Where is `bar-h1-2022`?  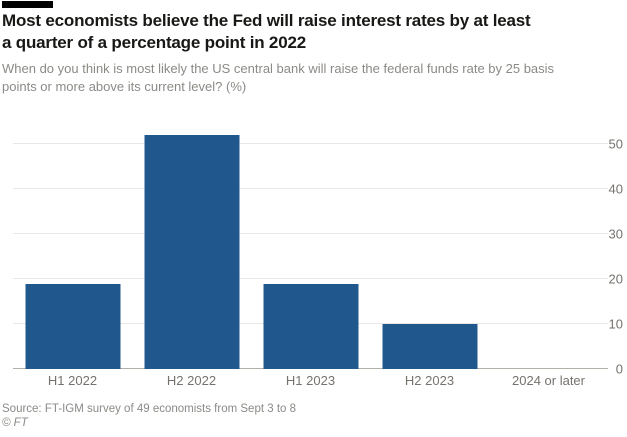
bar-h1-2022 is located at coordinates (72, 326).